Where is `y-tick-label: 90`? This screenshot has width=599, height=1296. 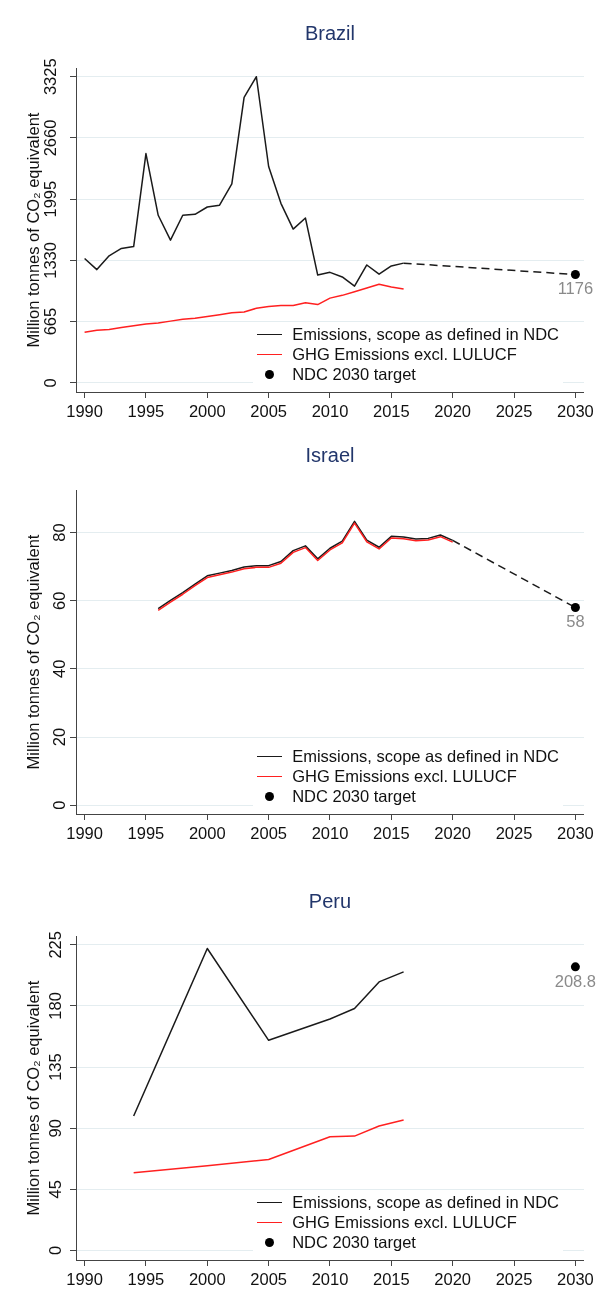
y-tick-label: 90 is located at coordinates (54, 1128).